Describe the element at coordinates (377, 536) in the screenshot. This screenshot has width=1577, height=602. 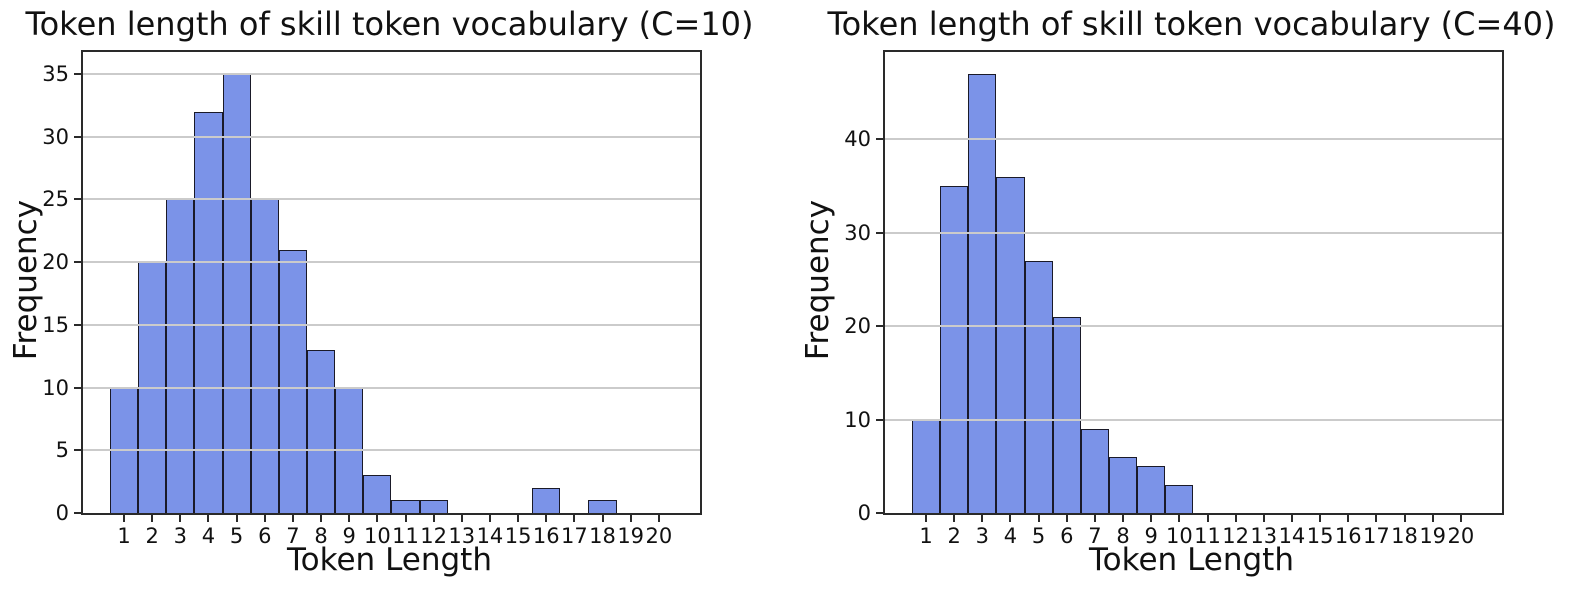
I see `x-tick-label-10: 10` at that location.